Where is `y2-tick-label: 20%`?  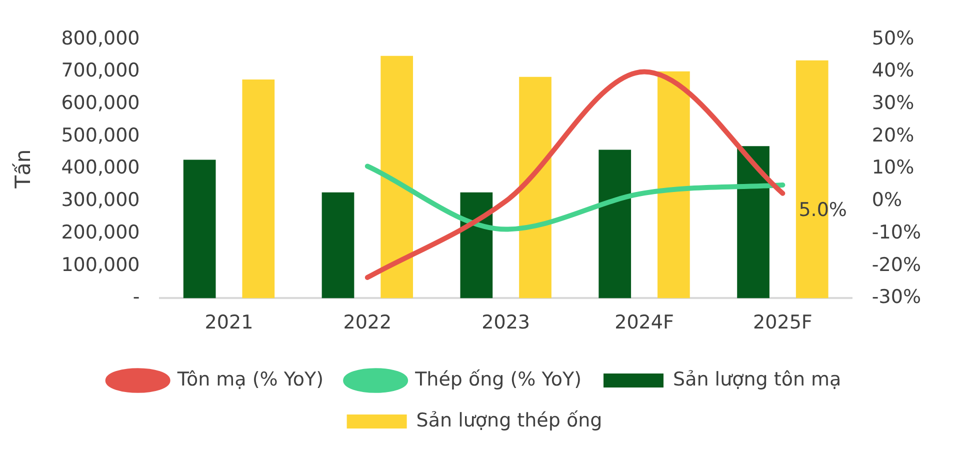
y2-tick-label: 20% is located at coordinates (893, 135).